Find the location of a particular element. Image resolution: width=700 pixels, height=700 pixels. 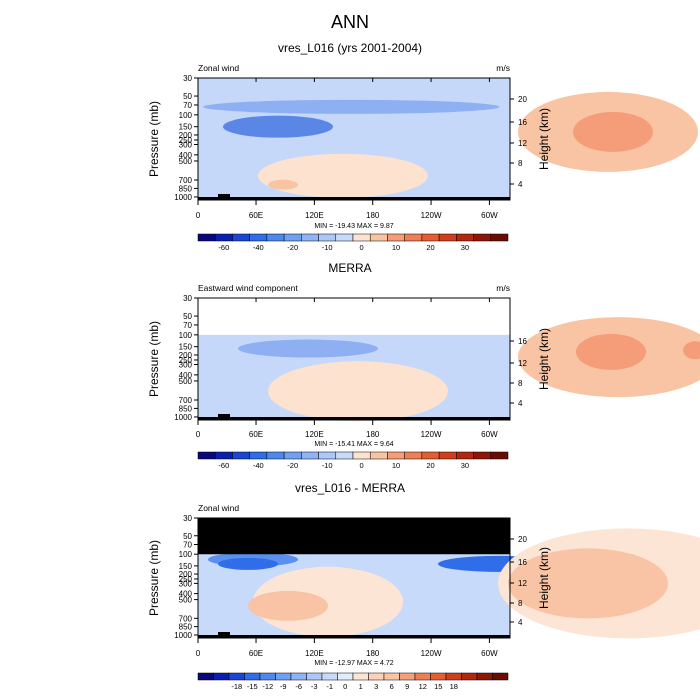

colorbar-label: 1 is located at coordinates (361, 686).